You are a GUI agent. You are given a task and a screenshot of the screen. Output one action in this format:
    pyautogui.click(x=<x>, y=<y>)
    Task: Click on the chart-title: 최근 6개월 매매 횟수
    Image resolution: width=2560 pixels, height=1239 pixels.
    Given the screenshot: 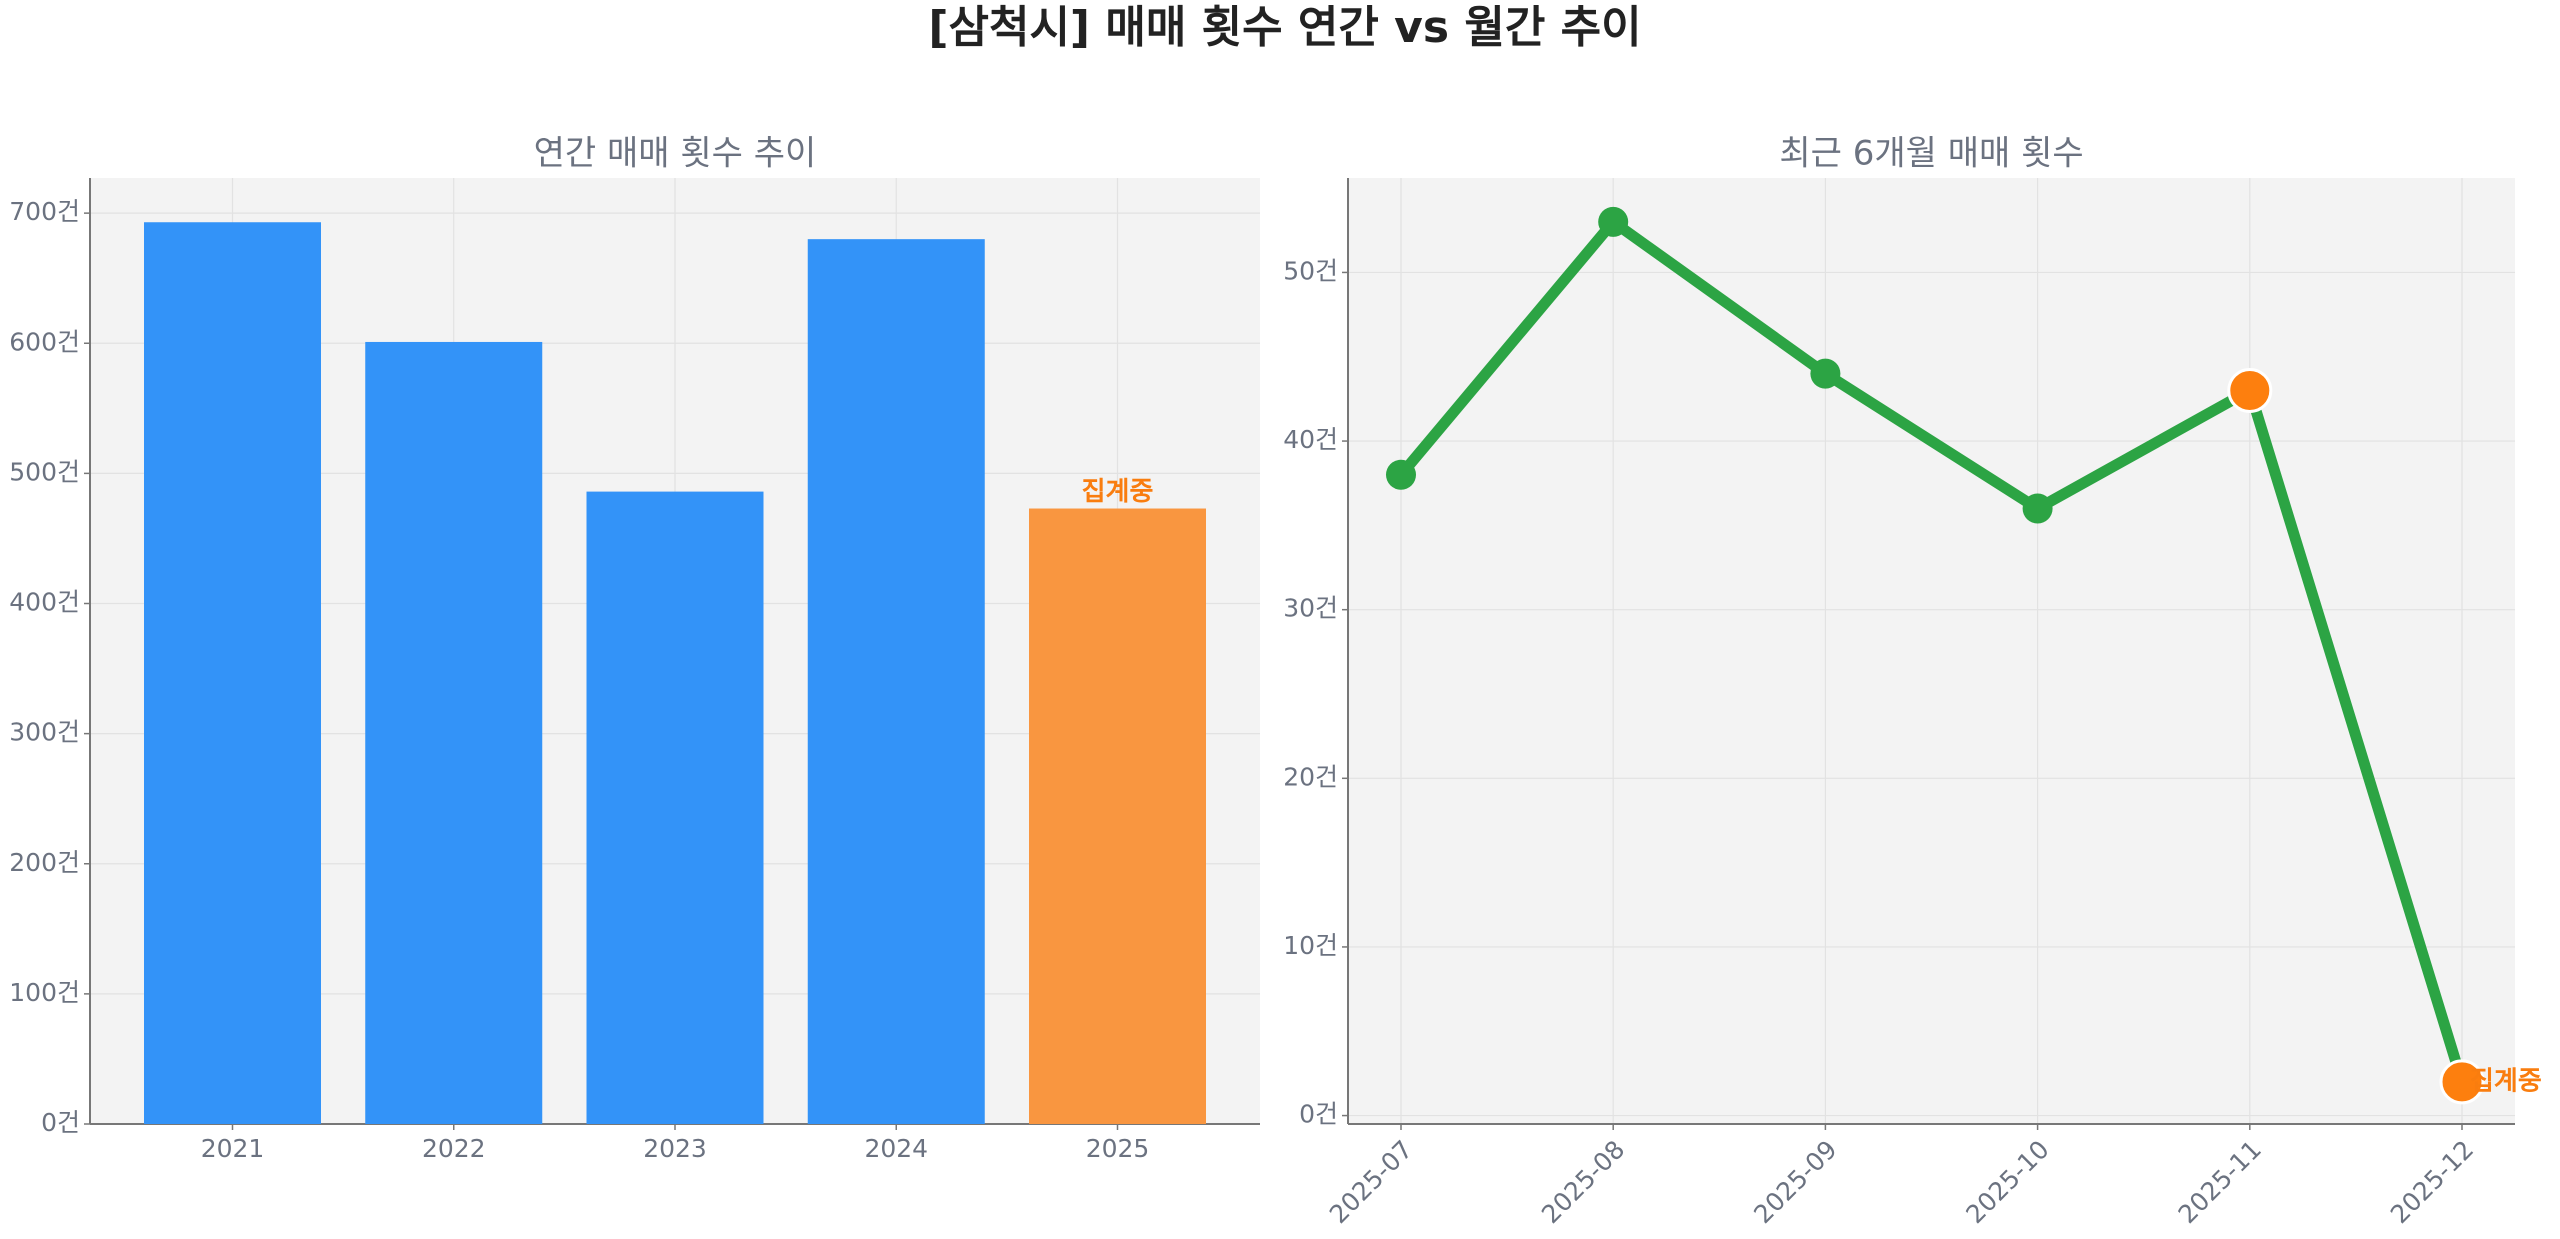 What is the action you would take?
    pyautogui.click(x=1931, y=154)
    